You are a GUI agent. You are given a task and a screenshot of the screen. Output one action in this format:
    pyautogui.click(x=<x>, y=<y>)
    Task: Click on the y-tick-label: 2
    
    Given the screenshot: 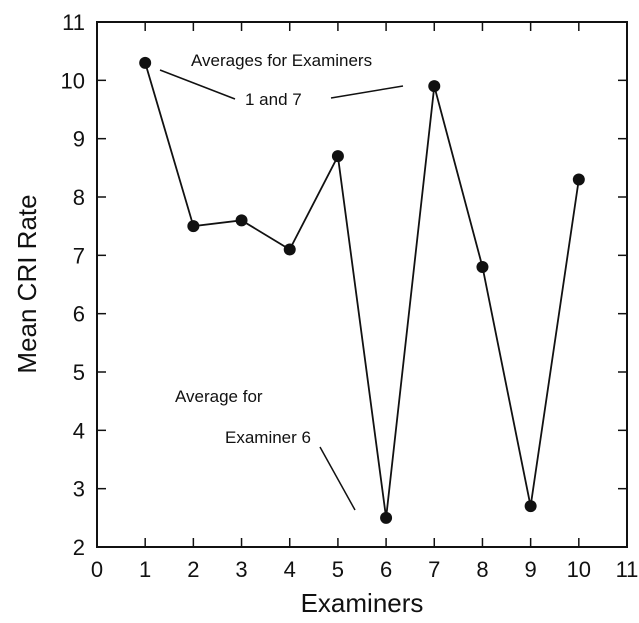 What is the action you would take?
    pyautogui.click(x=79, y=547)
    